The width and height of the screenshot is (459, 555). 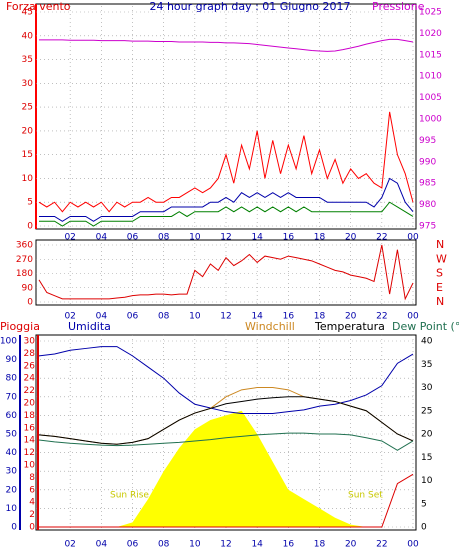 I want to click on y2-tick-label: W, so click(x=441, y=258).